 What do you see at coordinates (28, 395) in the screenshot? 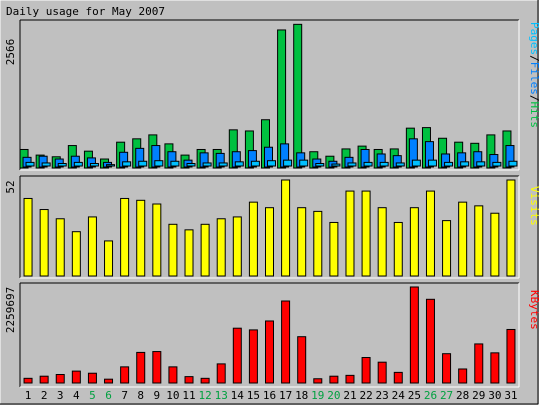
I see `day-label: 1` at bounding box center [28, 395].